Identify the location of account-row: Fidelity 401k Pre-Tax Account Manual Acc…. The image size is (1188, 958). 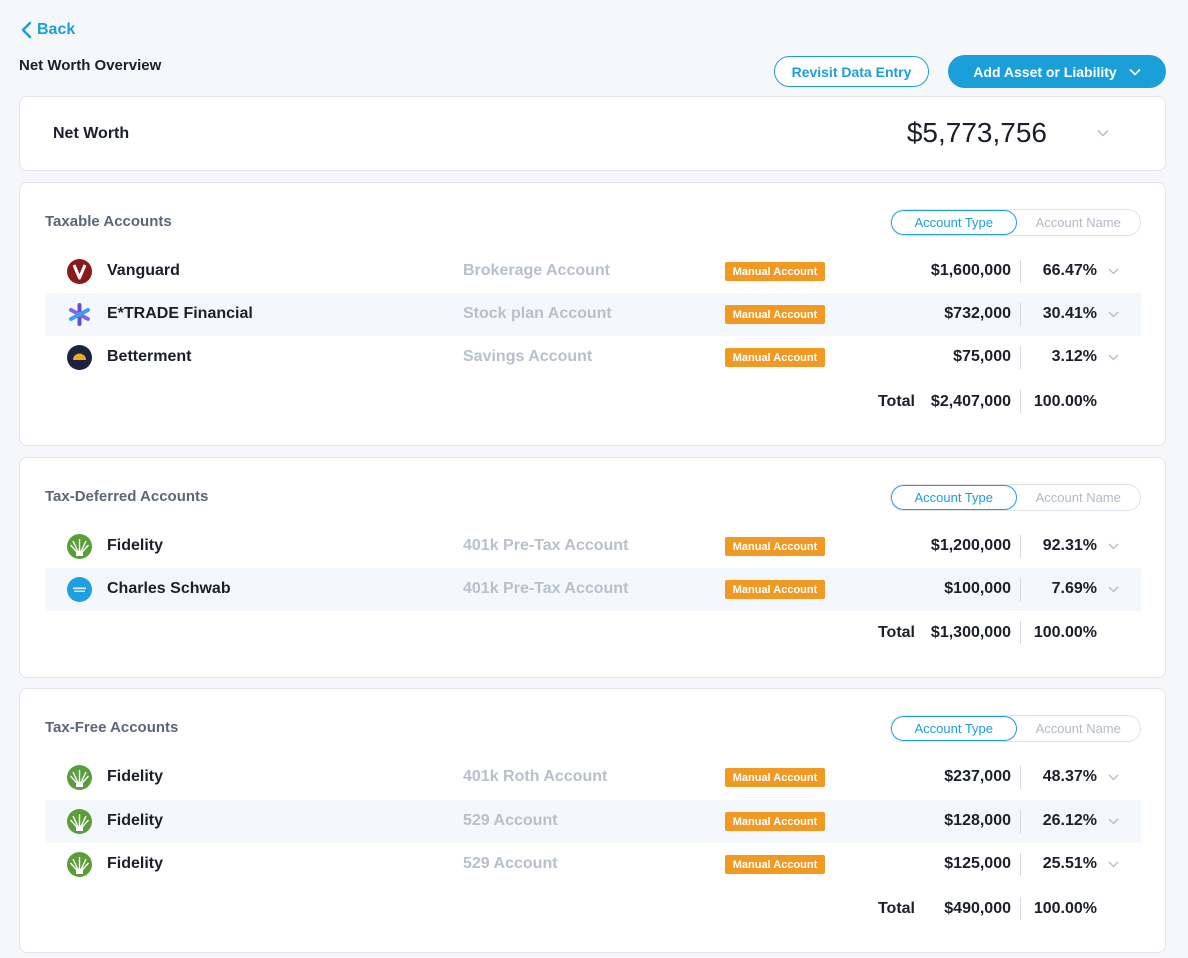
(593, 546).